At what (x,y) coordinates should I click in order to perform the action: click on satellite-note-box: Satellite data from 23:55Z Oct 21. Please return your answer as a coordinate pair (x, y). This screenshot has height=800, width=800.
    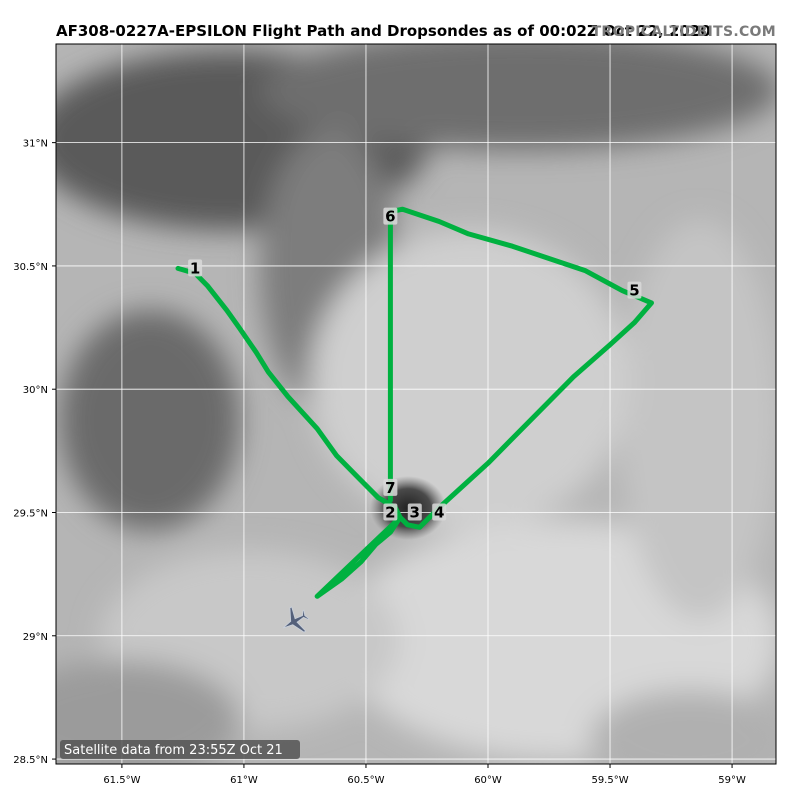
    Looking at the image, I should click on (180, 749).